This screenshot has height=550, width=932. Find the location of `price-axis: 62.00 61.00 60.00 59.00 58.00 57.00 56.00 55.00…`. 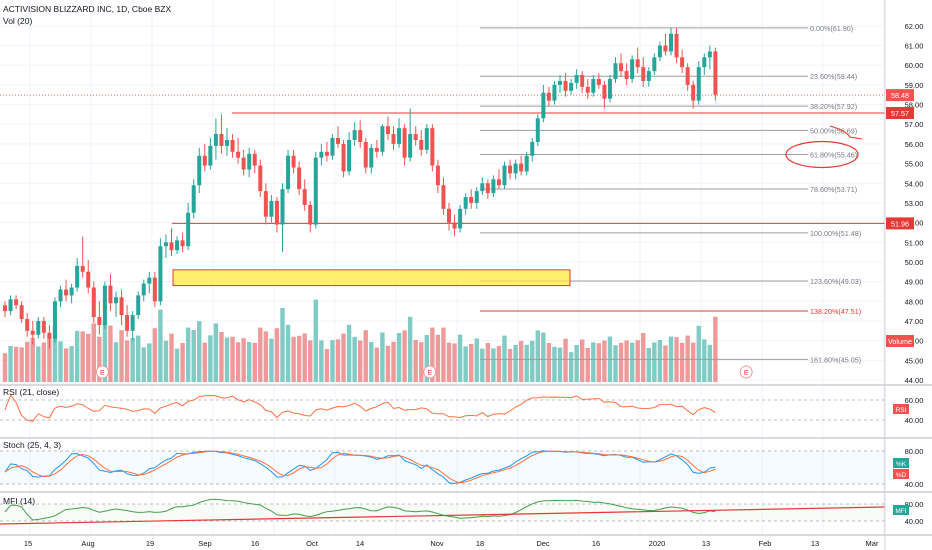

price-axis: 62.00 61.00 60.00 59.00 58.00 57.00 56.00 55.00… is located at coordinates (904, 275).